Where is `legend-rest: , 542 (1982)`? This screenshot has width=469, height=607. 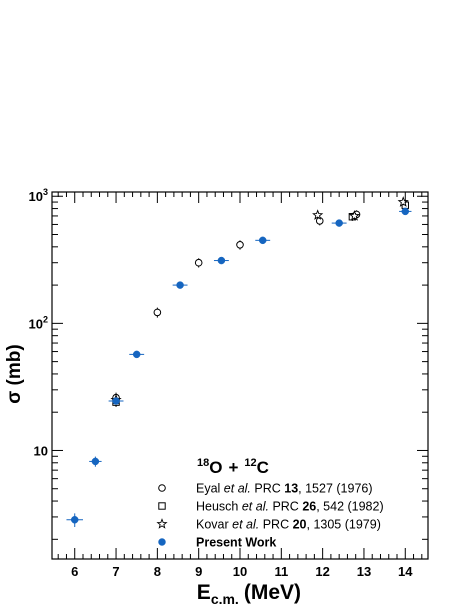 legend-rest: , 542 (1982) is located at coordinates (349, 507).